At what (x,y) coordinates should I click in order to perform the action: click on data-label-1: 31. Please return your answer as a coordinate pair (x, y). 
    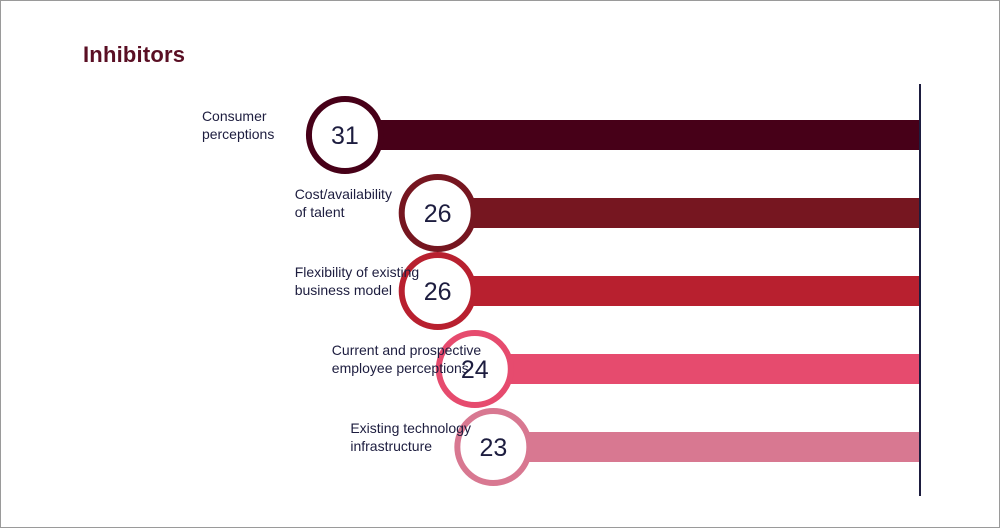
    Looking at the image, I should click on (345, 136).